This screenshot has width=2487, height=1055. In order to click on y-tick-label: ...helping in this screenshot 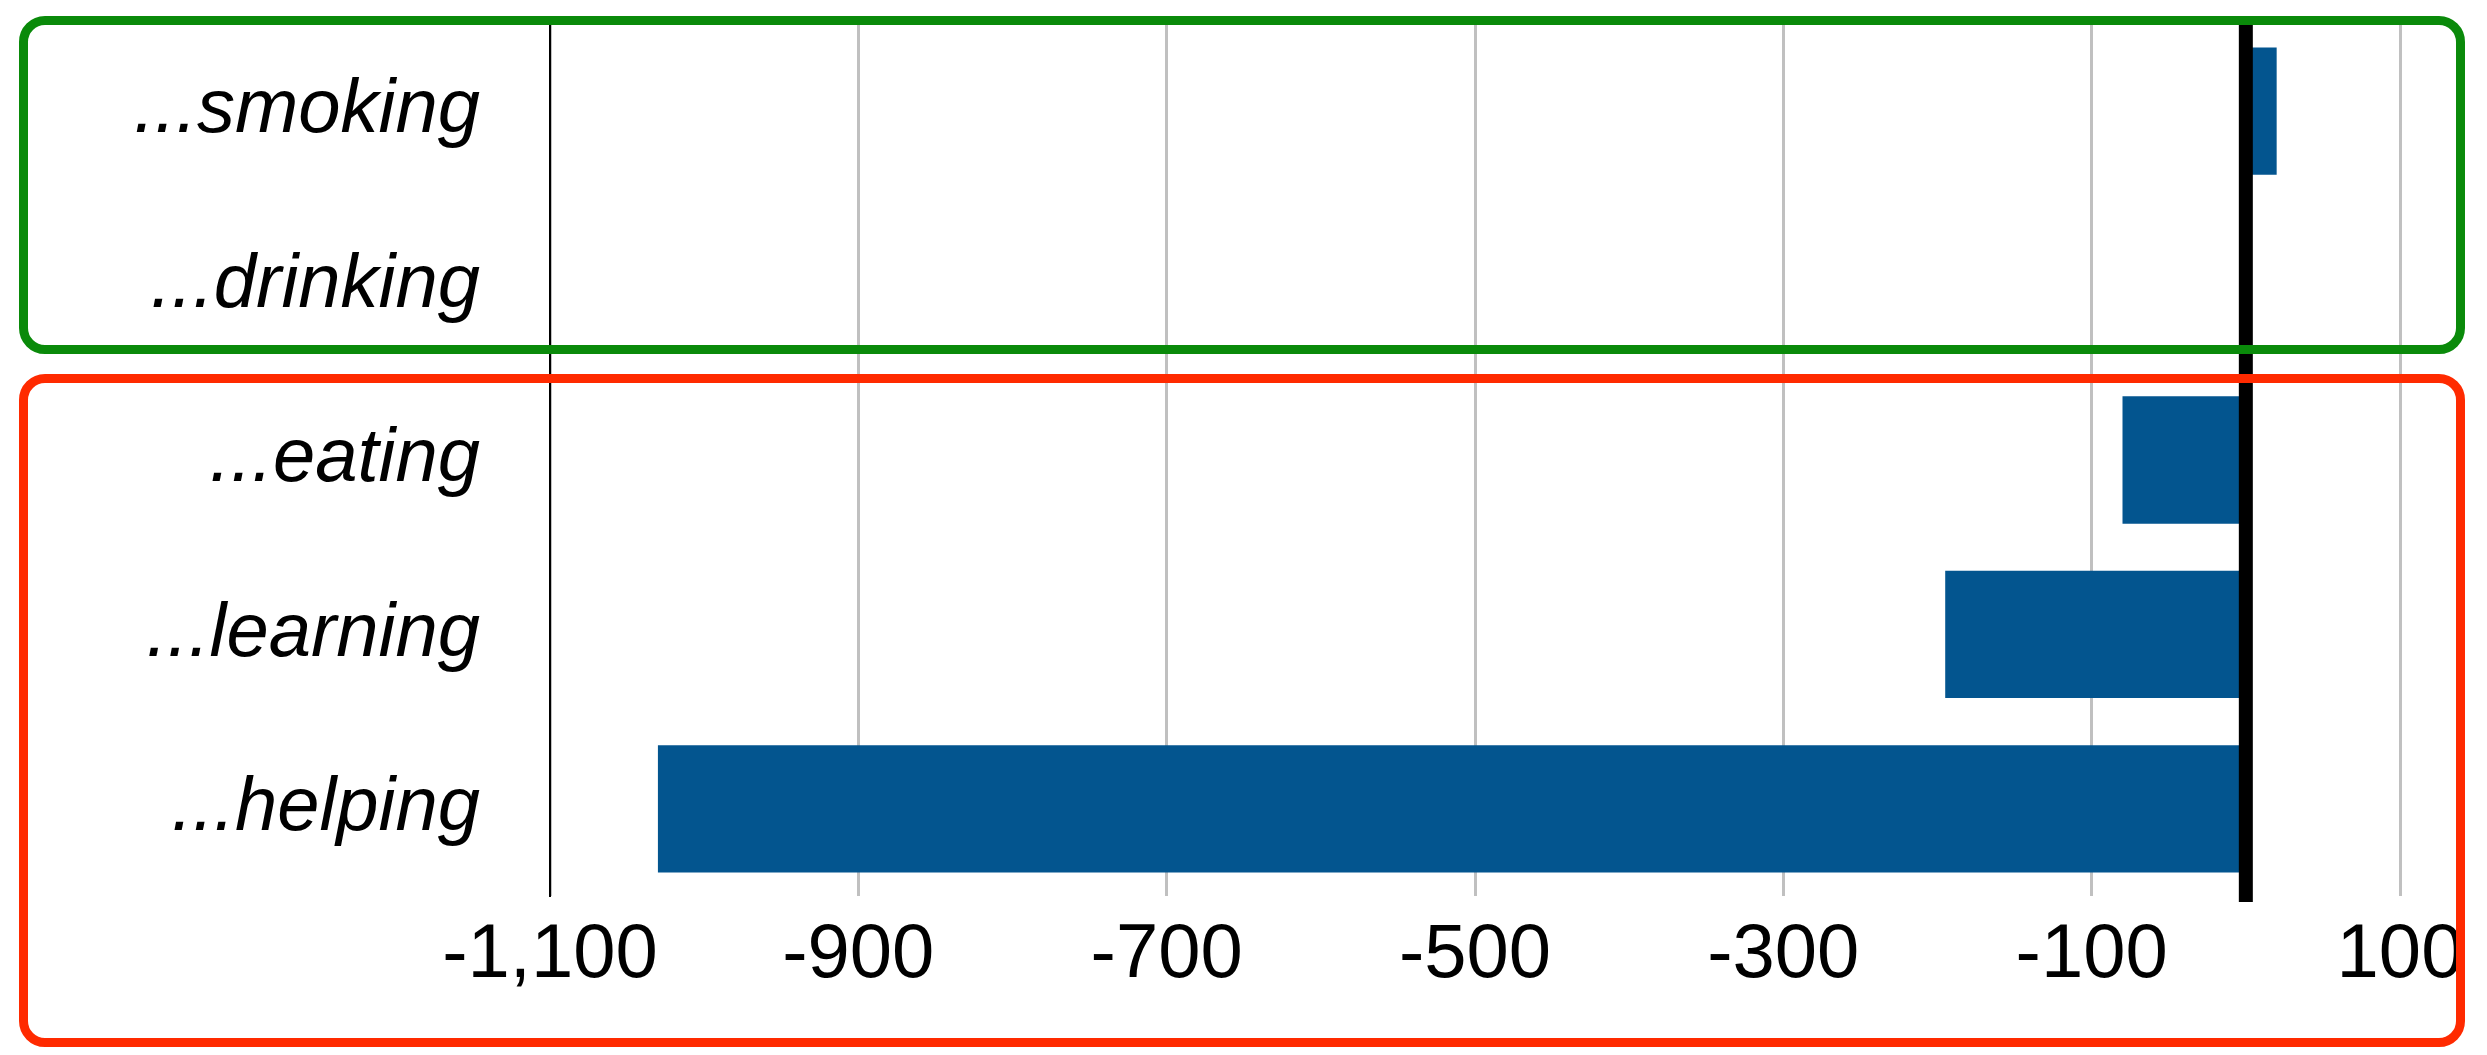, I will do `click(325, 803)`.